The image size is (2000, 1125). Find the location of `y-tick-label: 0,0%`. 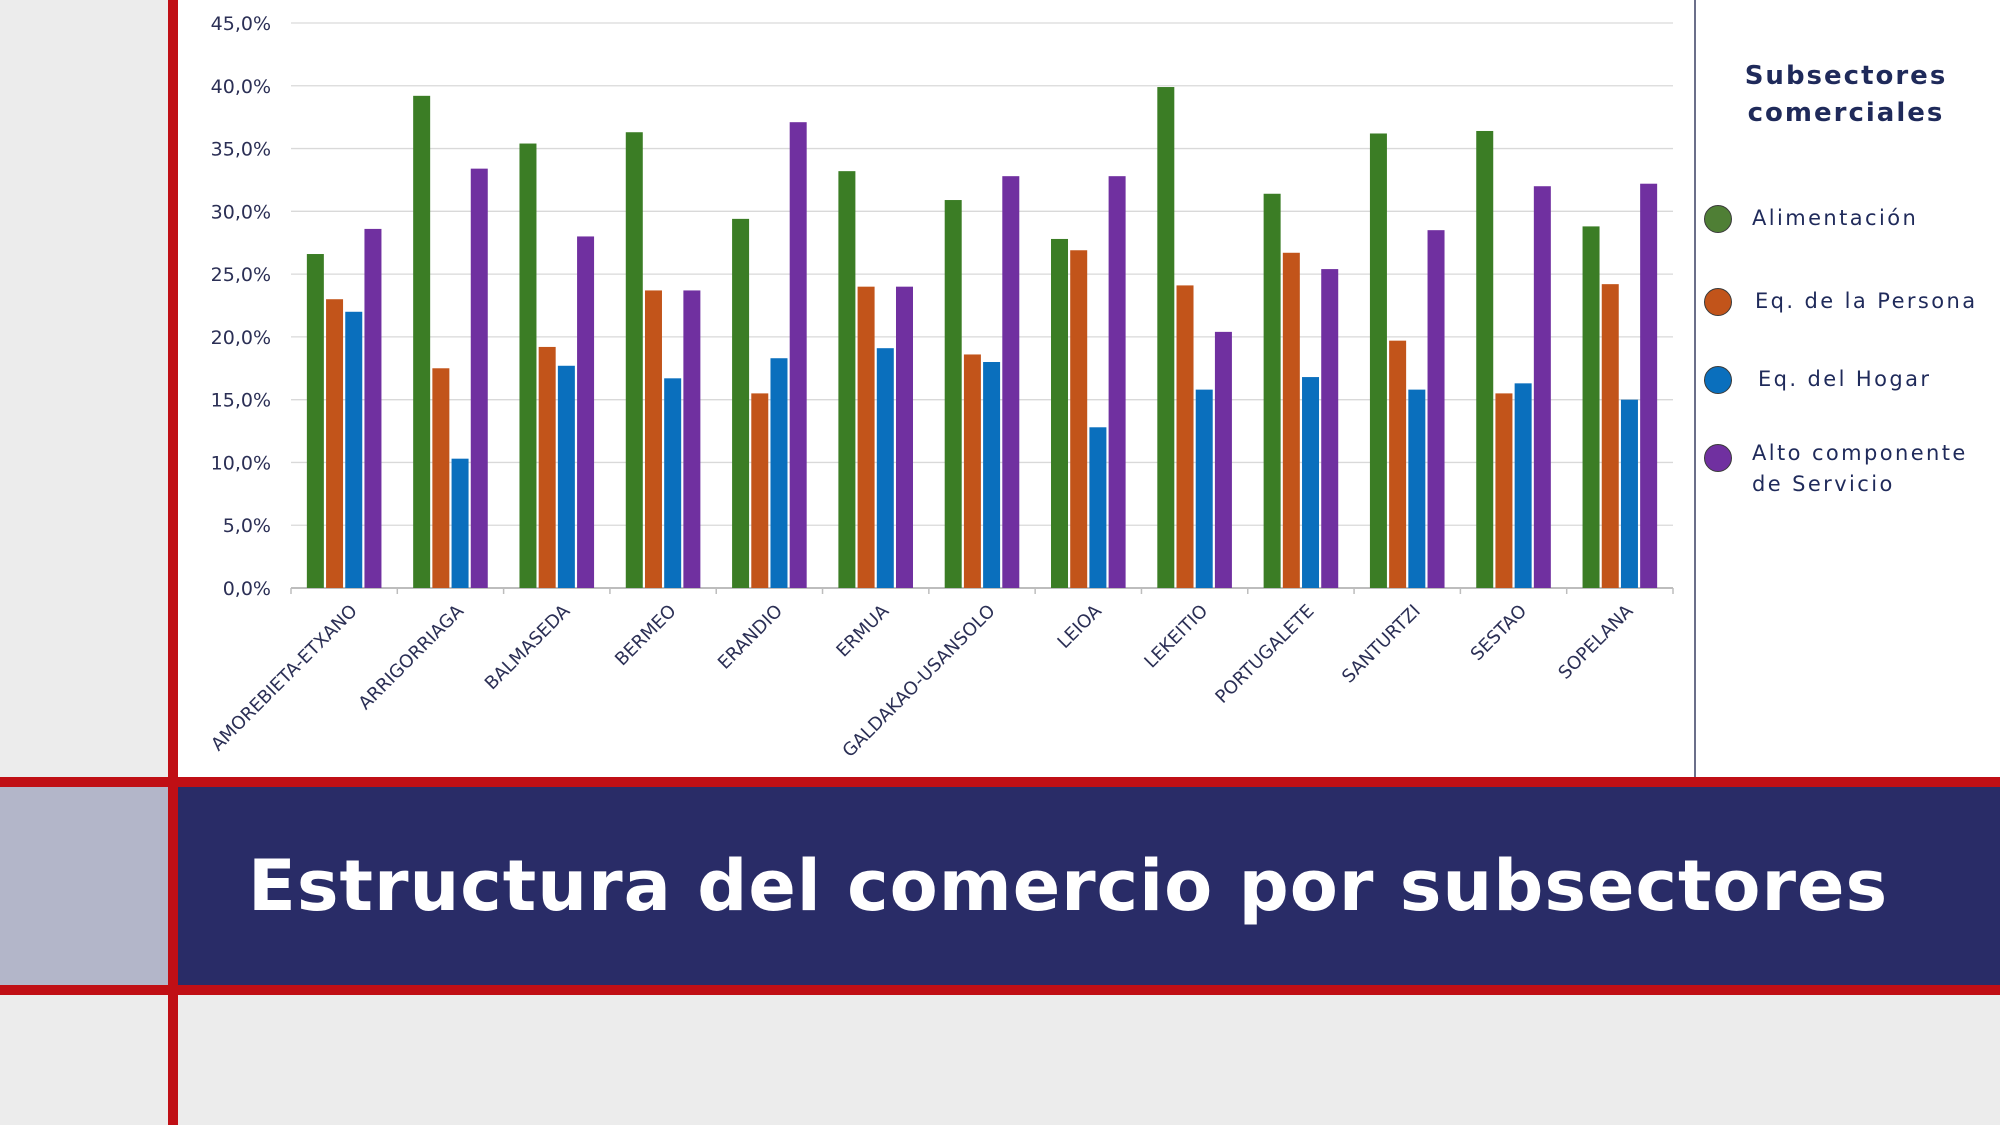

y-tick-label: 0,0% is located at coordinates (247, 589).